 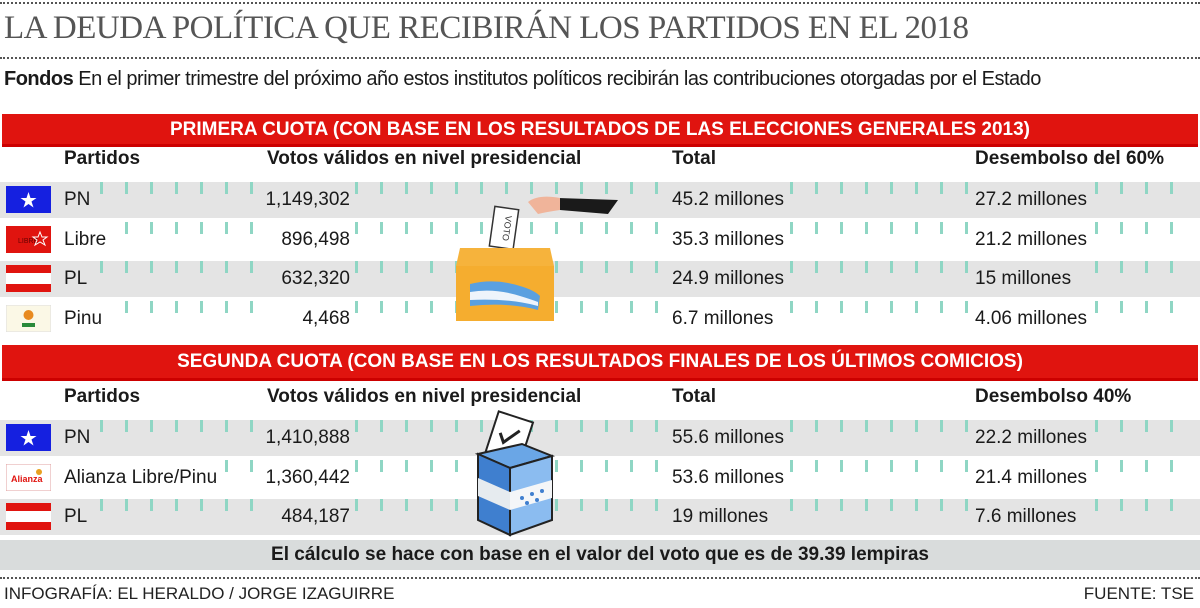 What do you see at coordinates (506, 228) in the screenshot?
I see `ballot-text: VOTO` at bounding box center [506, 228].